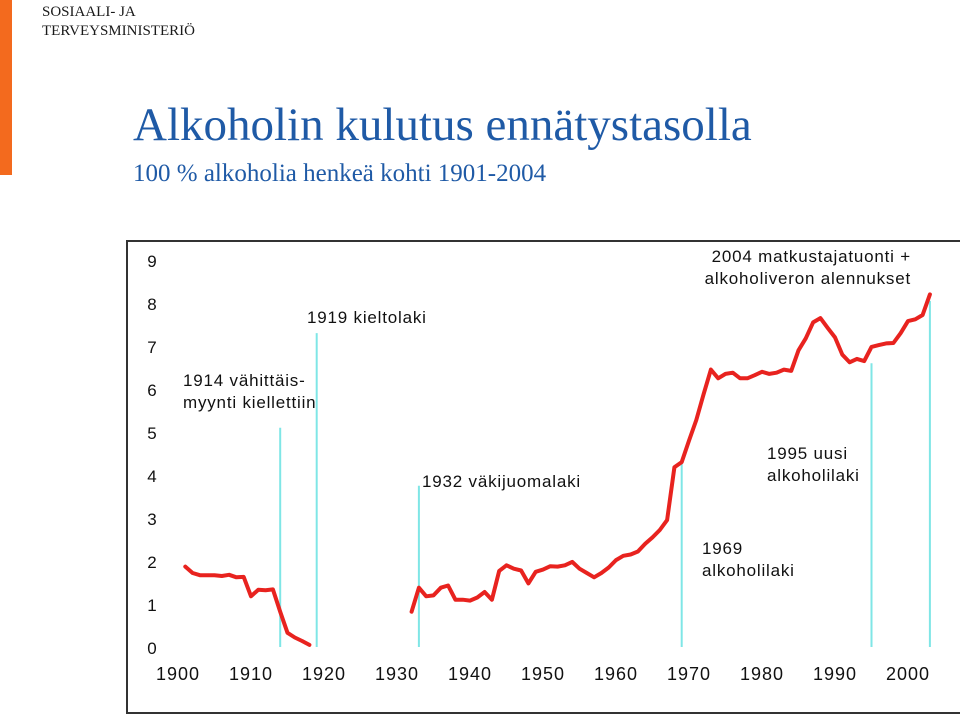  What do you see at coordinates (807, 453) in the screenshot?
I see `annotation-line: 1995 uusi` at bounding box center [807, 453].